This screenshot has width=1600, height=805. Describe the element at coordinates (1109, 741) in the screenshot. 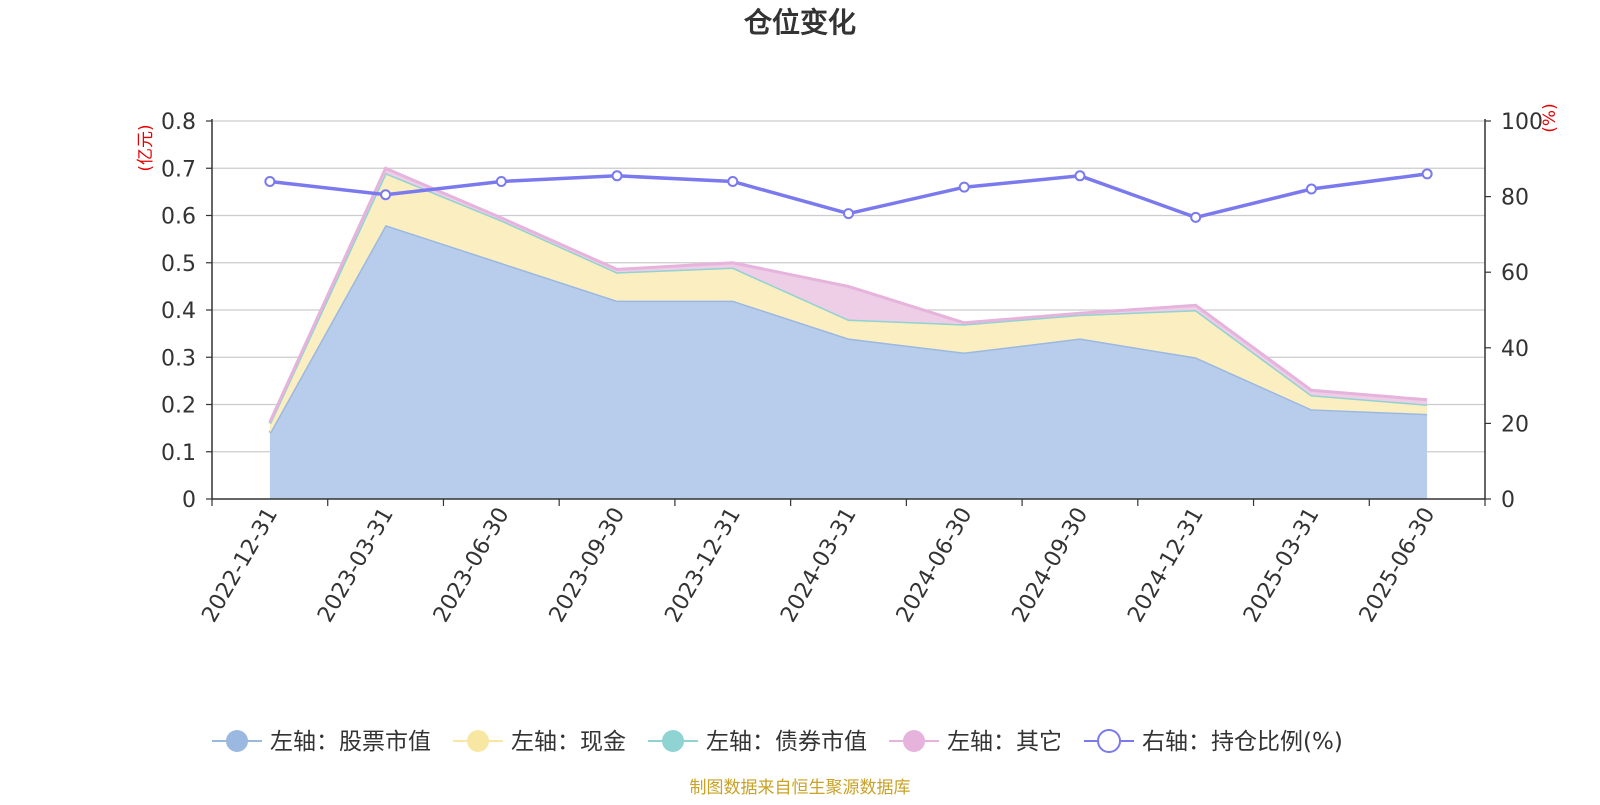

I see `legend-ring-icon` at that location.